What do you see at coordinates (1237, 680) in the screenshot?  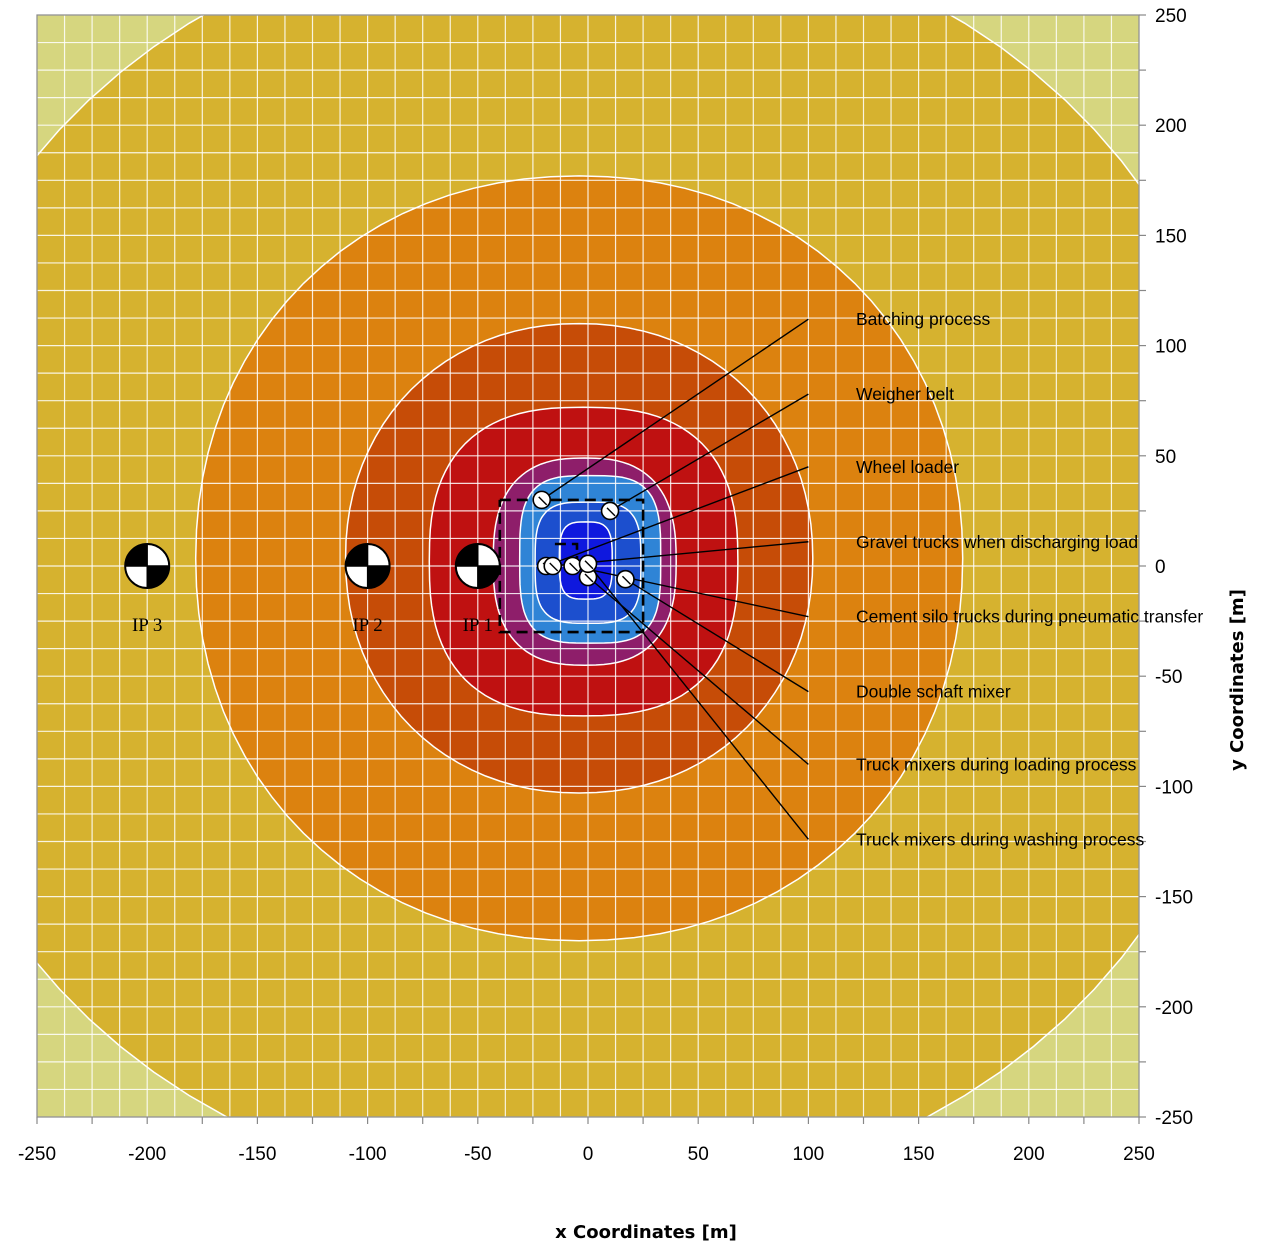 I see `y-axis-title: y Coordinates [m]` at bounding box center [1237, 680].